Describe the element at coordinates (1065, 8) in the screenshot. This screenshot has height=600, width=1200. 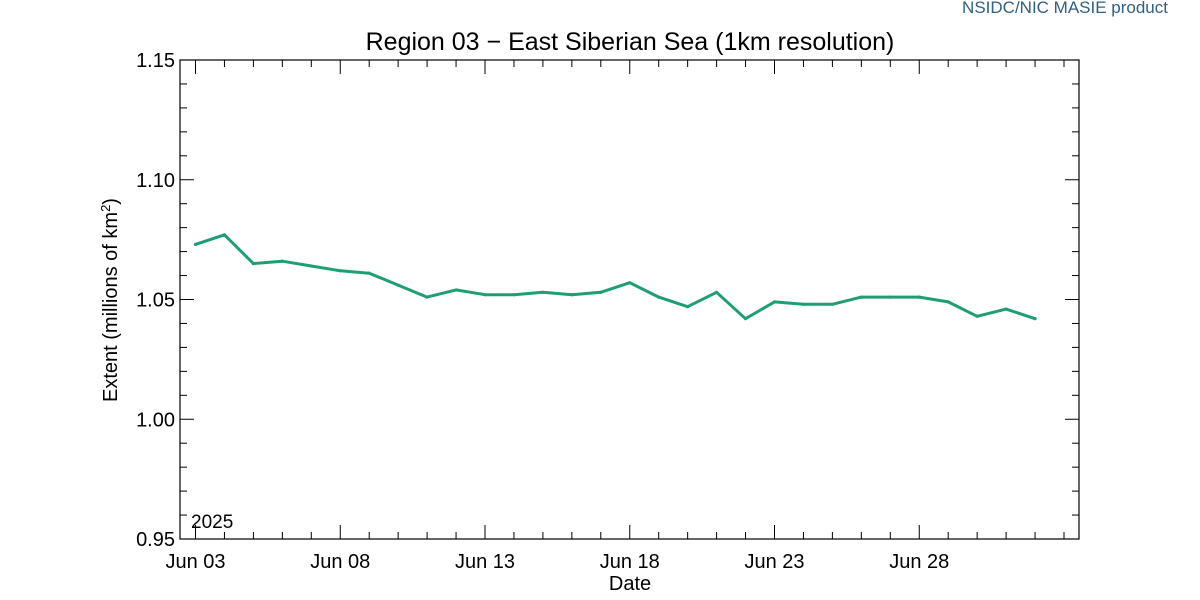
I see `credit-text: NSIDC/NIC MASIE product` at that location.